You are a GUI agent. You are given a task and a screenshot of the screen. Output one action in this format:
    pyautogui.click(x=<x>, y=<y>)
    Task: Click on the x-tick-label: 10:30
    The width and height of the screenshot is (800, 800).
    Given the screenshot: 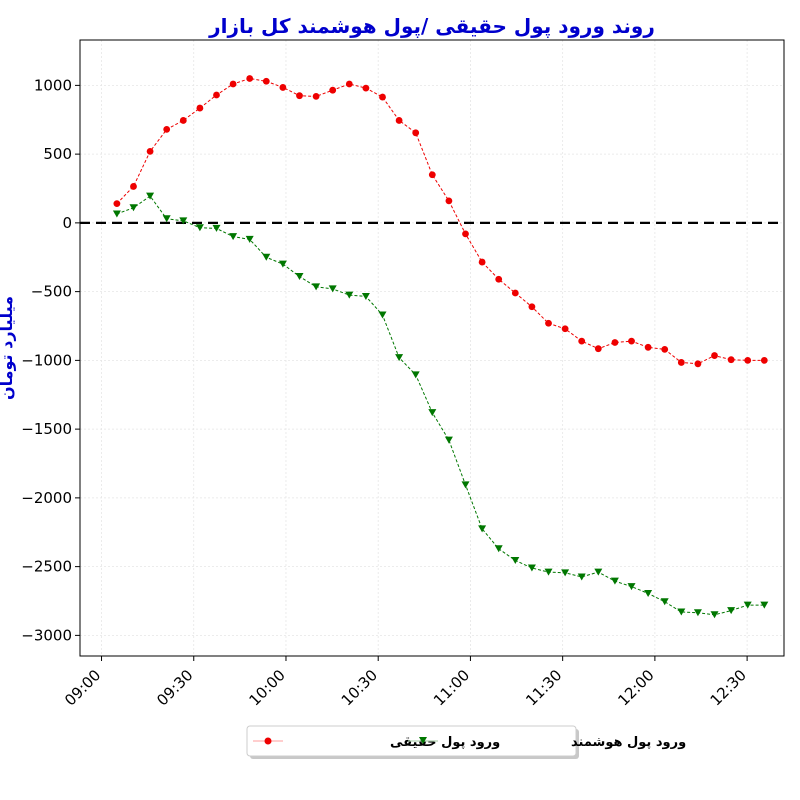 What is the action you would take?
    pyautogui.click(x=359, y=687)
    